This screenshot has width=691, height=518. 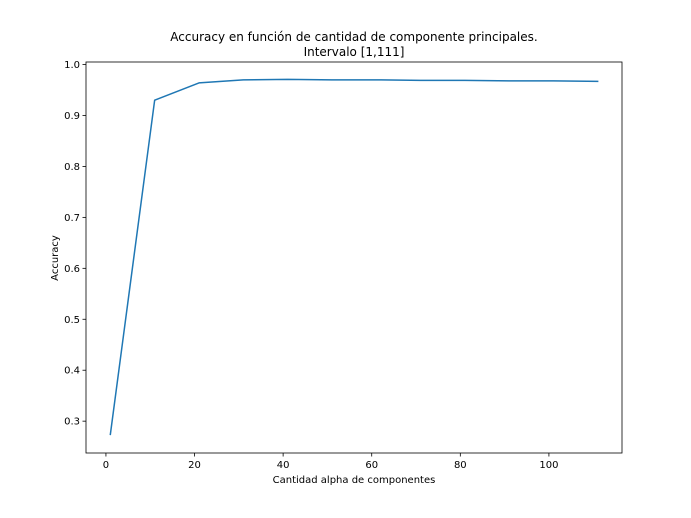 I want to click on x-tick-label: 20, so click(x=194, y=465).